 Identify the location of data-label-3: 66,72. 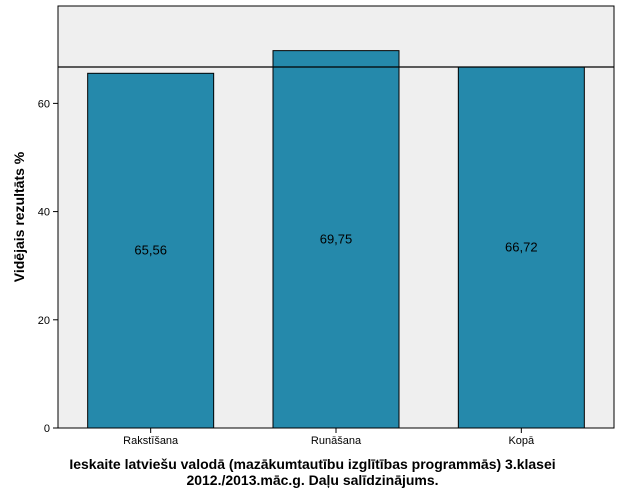
(521, 247).